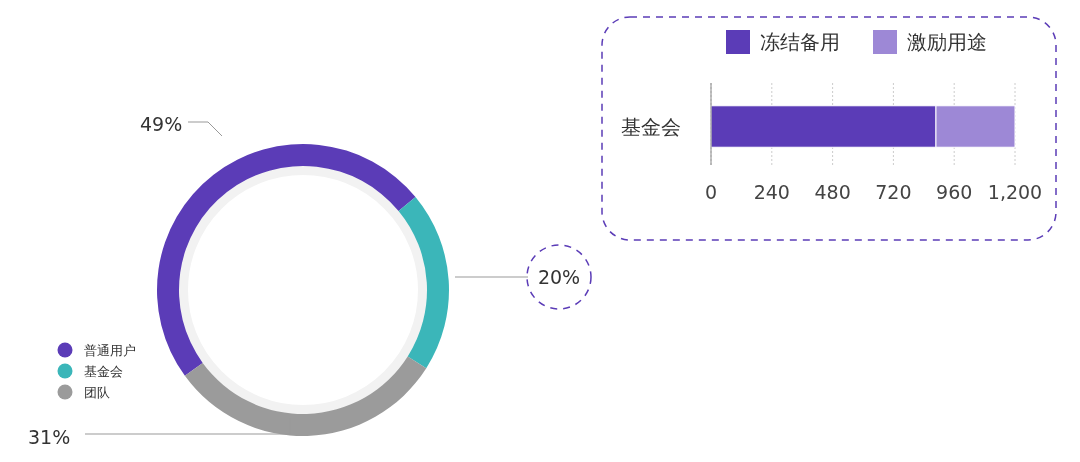 The image size is (1080, 462). Describe the element at coordinates (103, 371) in the screenshot. I see `legend-label: 基金会` at that location.